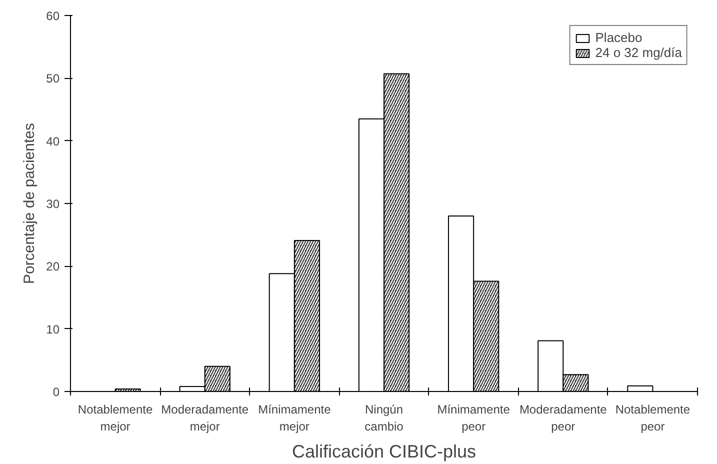  I want to click on y-axis-title: Porcentaje de pacientes, so click(29, 203).